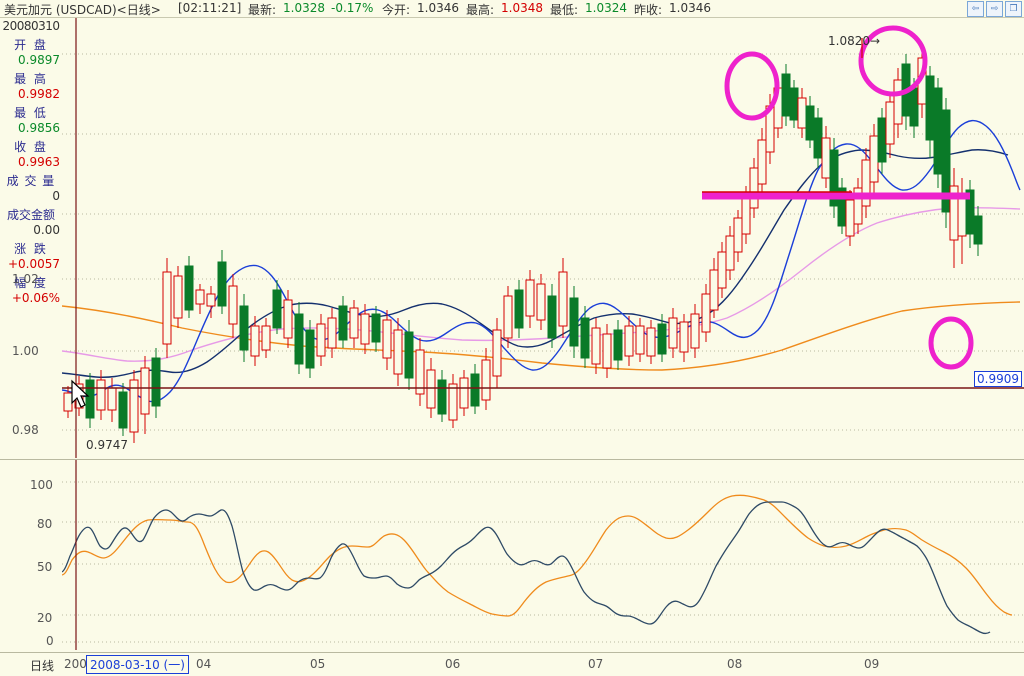 The height and width of the screenshot is (676, 1024). Describe the element at coordinates (975, 9) in the screenshot. I see `back-arrow-icon: ⇦` at that location.